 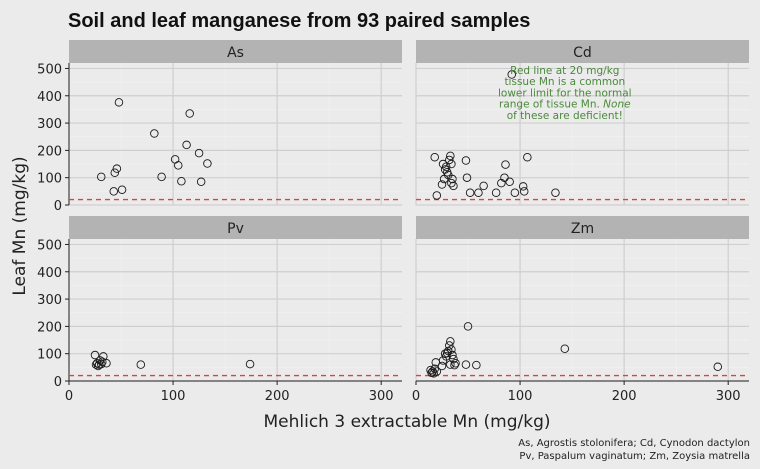 I want to click on annotation-text: Red line at 20 mg/kg, so click(x=564, y=71).